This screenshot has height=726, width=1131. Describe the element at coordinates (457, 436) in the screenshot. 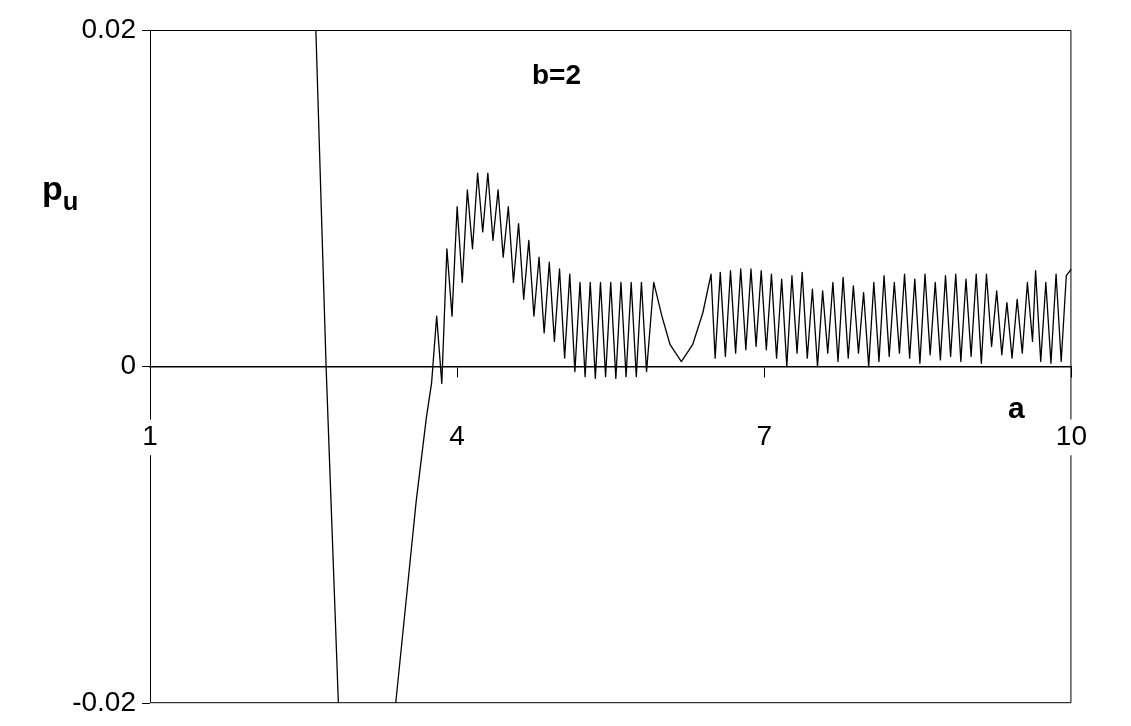

I see `x-tick-label: 4` at that location.